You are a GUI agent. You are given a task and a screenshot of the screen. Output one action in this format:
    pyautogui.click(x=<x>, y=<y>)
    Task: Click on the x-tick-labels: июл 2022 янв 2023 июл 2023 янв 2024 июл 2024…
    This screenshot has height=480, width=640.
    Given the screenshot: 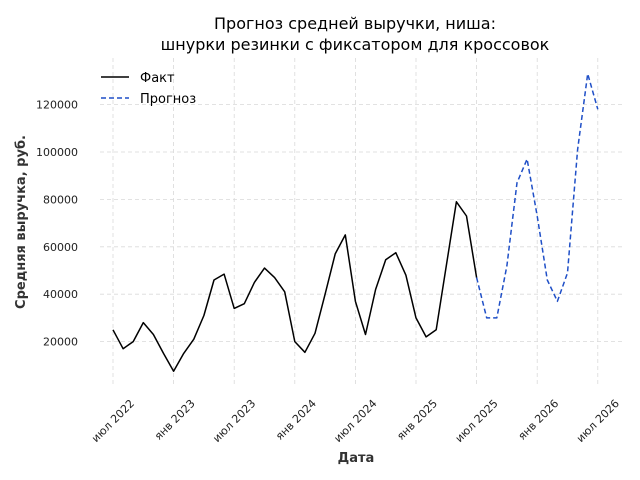 What is the action you would take?
    pyautogui.click(x=355, y=421)
    